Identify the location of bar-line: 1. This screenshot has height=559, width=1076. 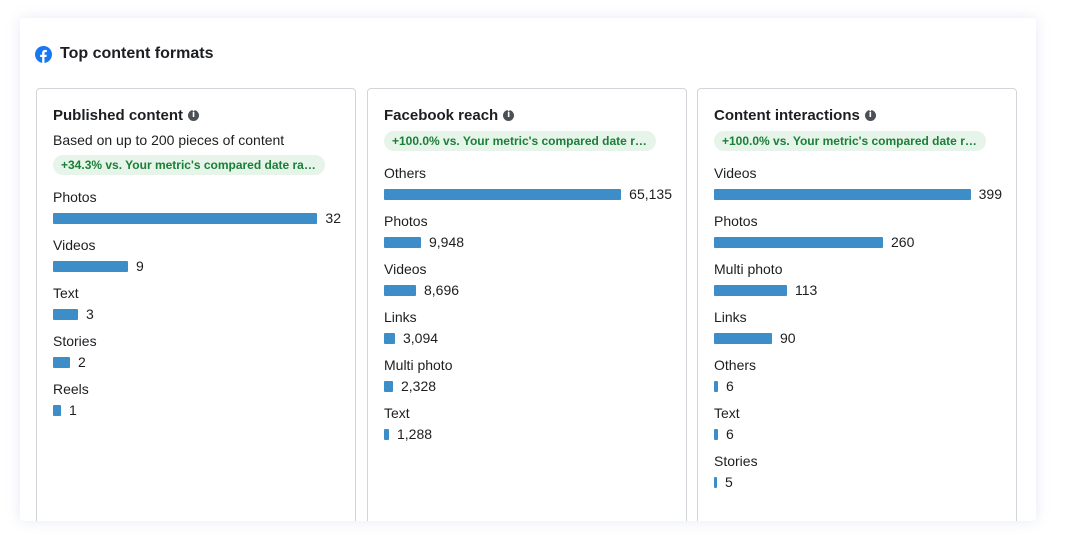
(197, 410).